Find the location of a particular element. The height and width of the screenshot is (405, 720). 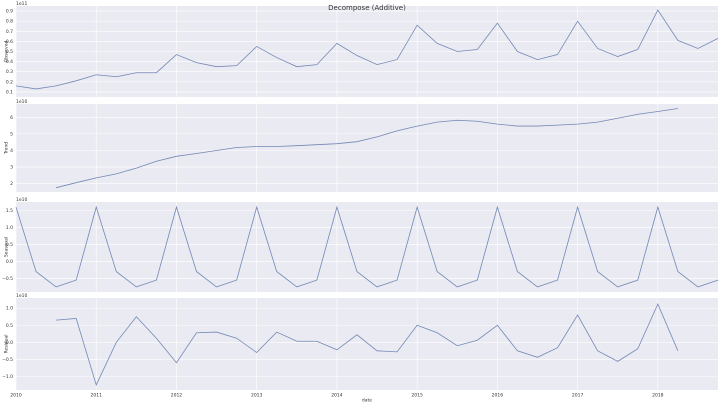

x-axis-label: date is located at coordinates (367, 401).